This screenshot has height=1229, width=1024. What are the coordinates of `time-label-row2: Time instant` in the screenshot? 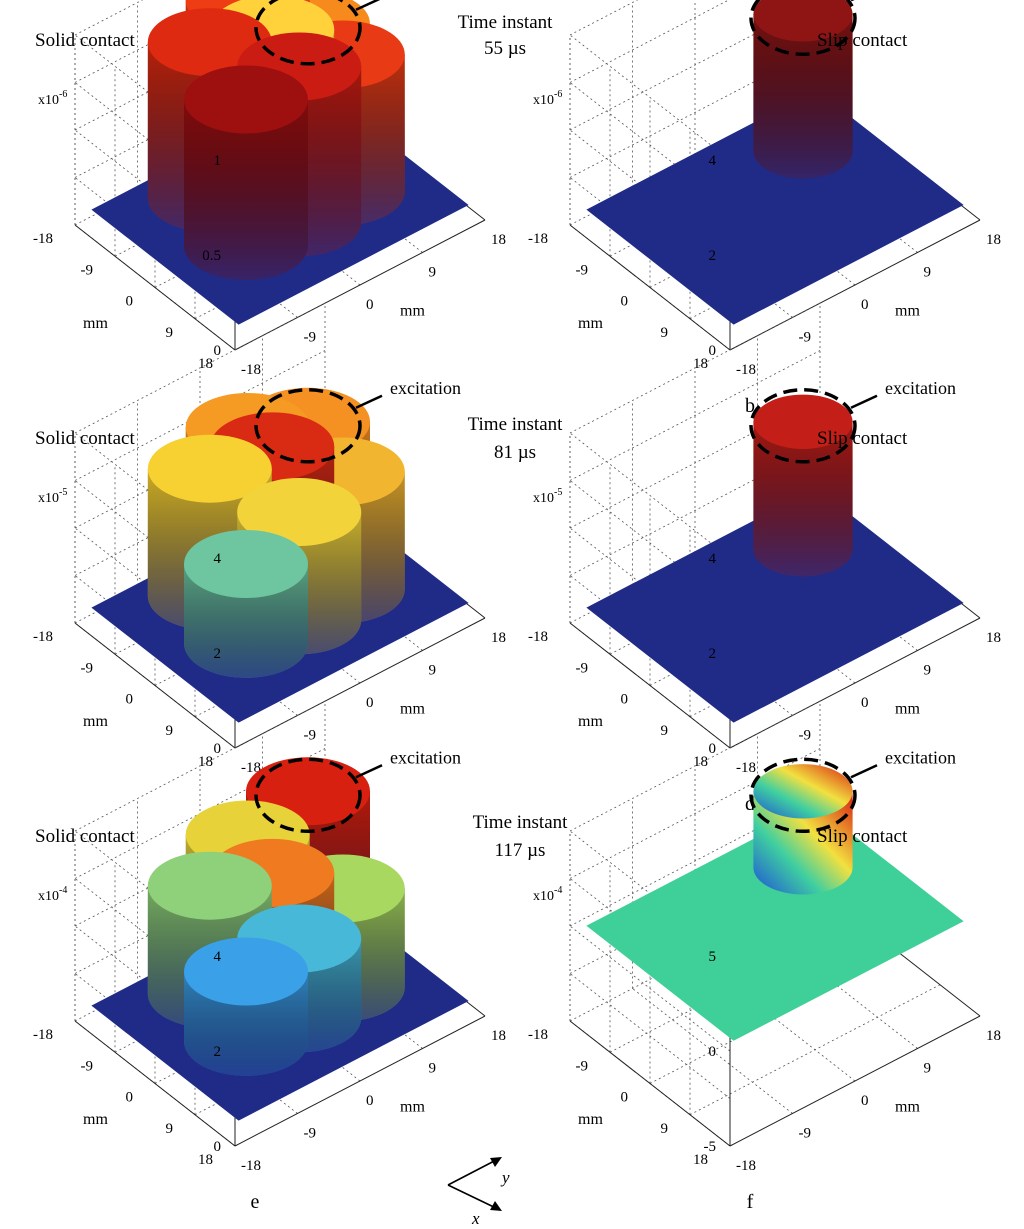 It's located at (516, 424).